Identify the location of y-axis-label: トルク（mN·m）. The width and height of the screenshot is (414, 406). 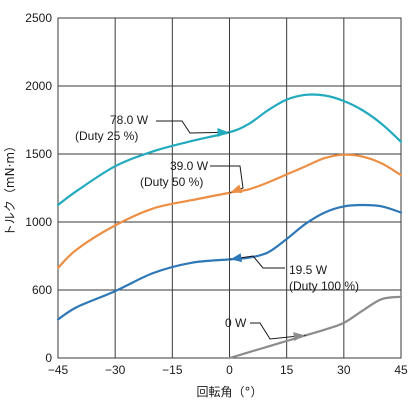
(10, 188).